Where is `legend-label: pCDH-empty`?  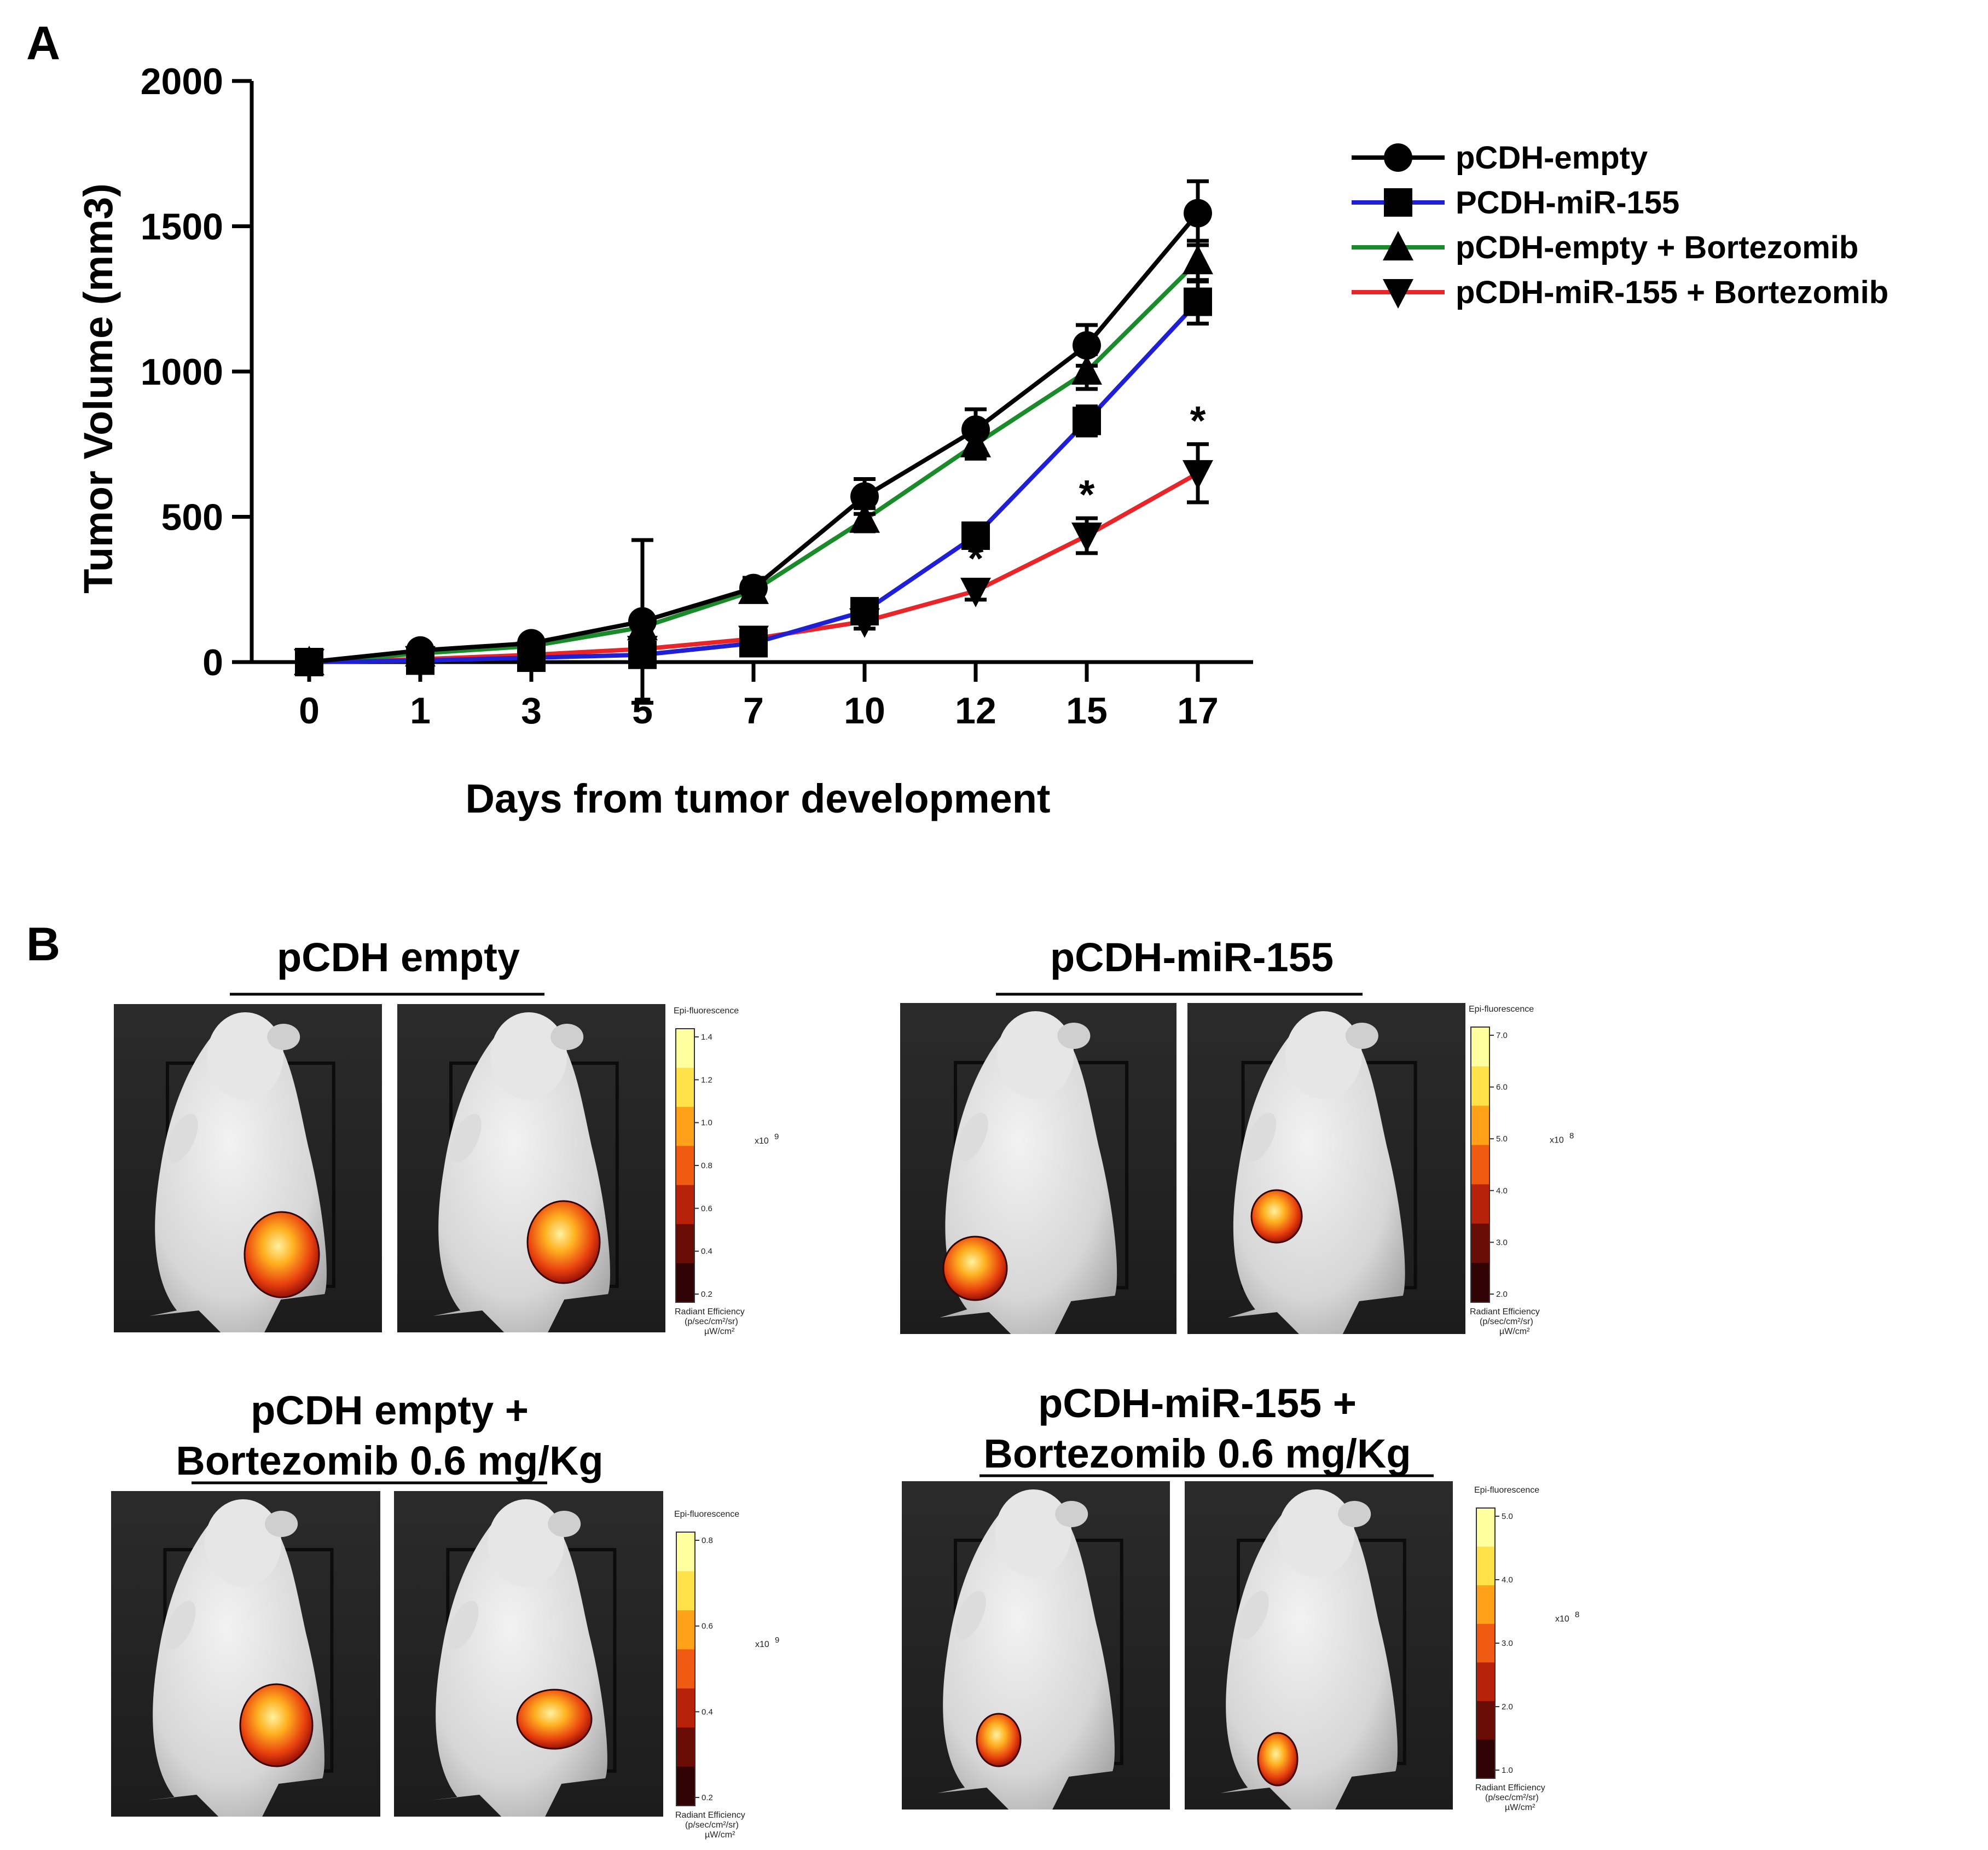 legend-label: pCDH-empty is located at coordinates (1552, 158).